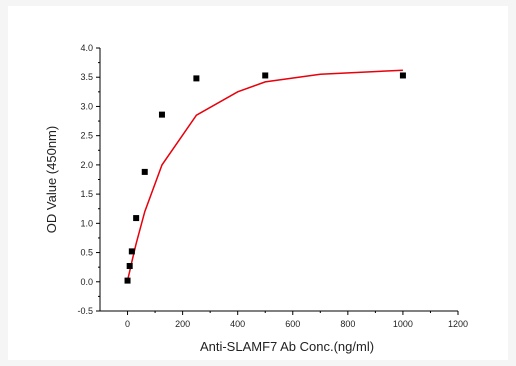 This screenshot has width=516, height=366. Describe the element at coordinates (403, 324) in the screenshot. I see `x-tick-label: 1000` at that location.